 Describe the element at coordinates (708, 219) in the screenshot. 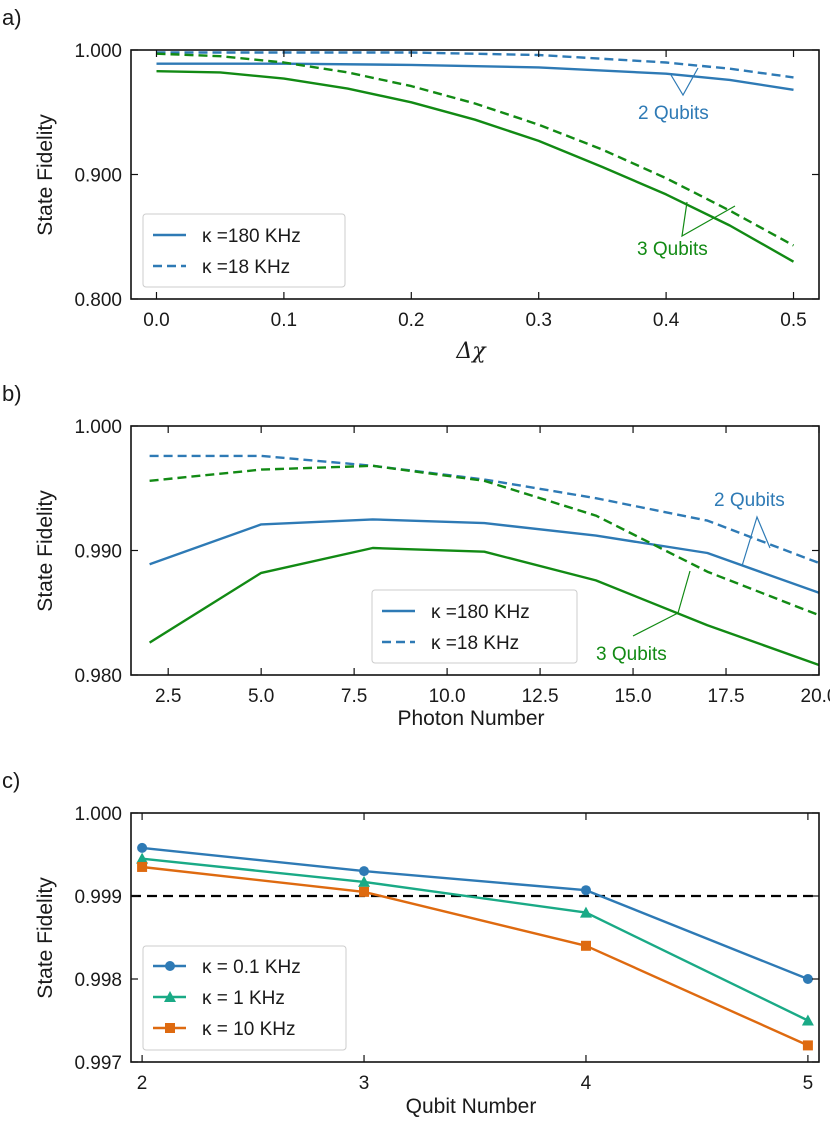

I see `panel-a-3qubits-pointer` at that location.